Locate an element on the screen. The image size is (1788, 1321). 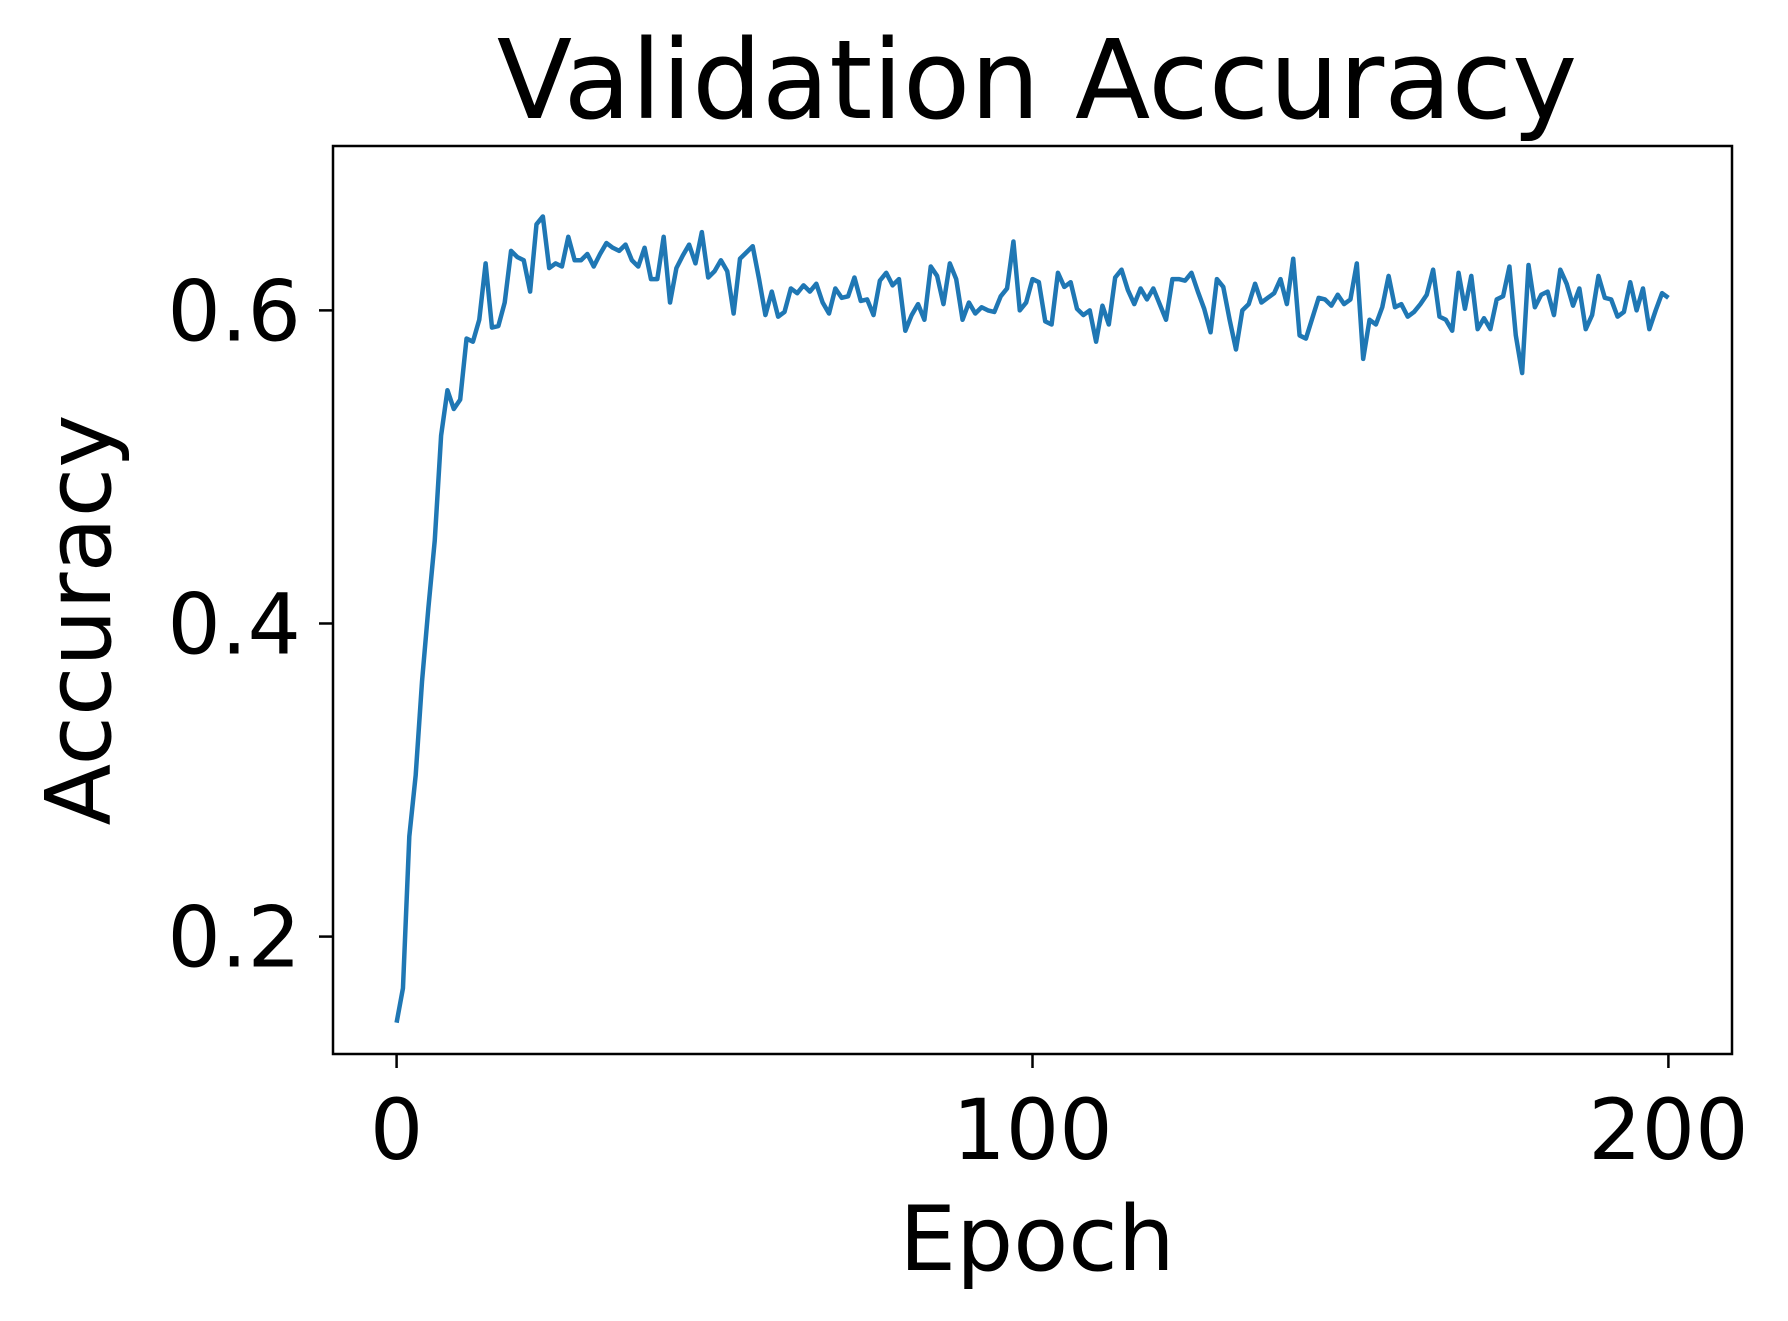
y-axis-ticks: 0.2 0.4 0.6 is located at coordinates (250, 624).